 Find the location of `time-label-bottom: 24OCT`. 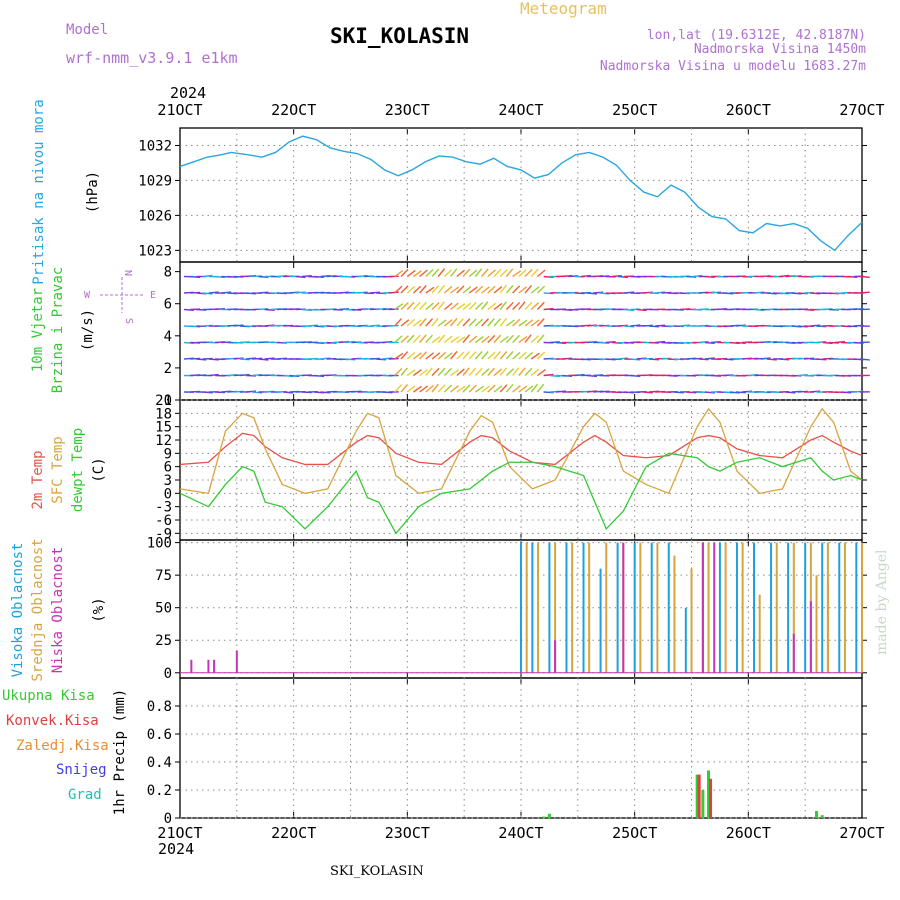

time-label-bottom: 24OCT is located at coordinates (520, 833).